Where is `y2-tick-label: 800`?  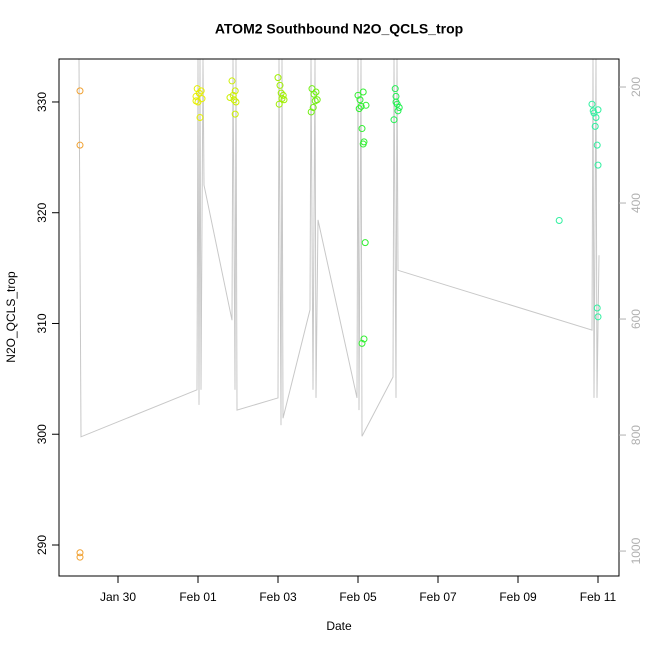 y2-tick-label: 800 is located at coordinates (636, 435).